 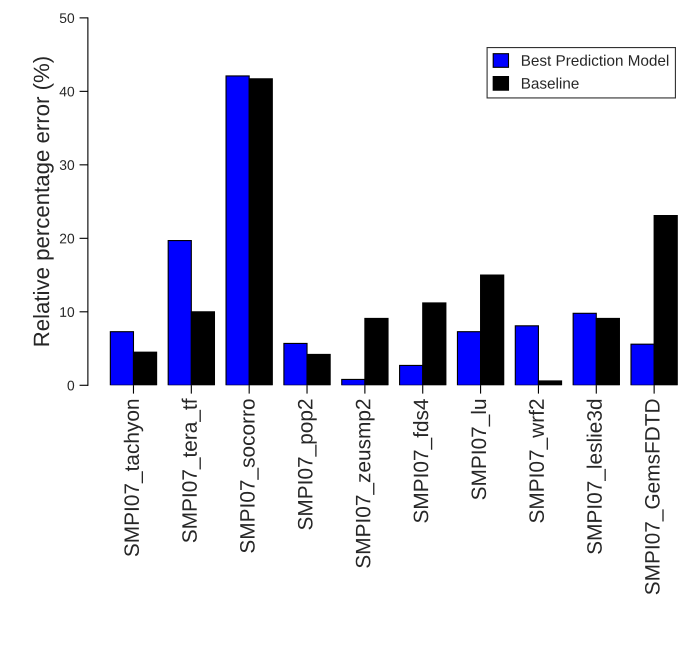 I want to click on x-tick-label: SMPI07_leslie3d, so click(x=596, y=477).